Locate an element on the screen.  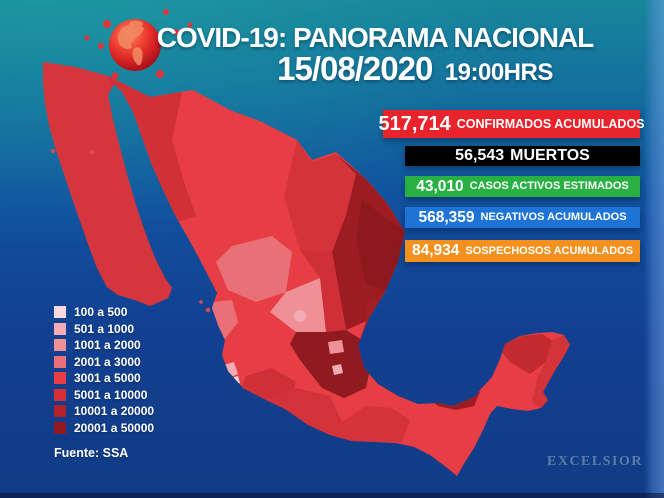
stat-value: 84,934 is located at coordinates (435, 251).